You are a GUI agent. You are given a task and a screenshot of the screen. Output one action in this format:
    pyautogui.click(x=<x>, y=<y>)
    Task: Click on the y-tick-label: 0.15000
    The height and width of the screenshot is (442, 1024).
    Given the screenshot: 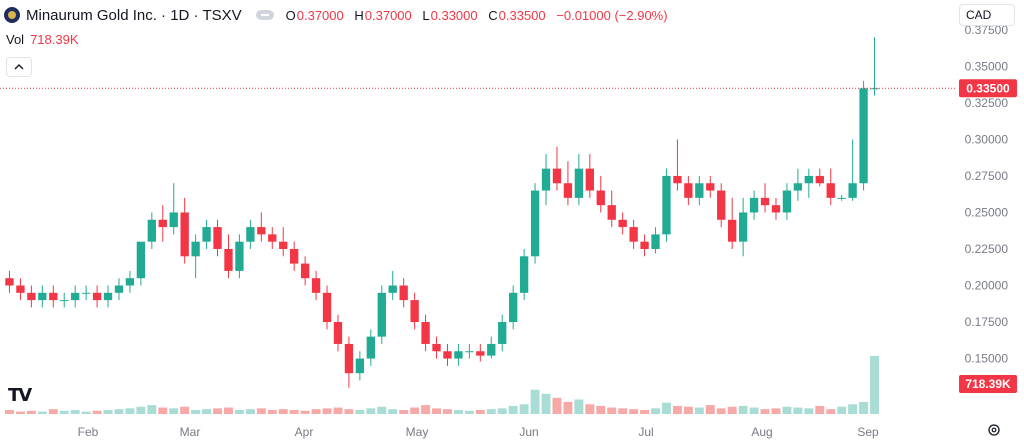 What is the action you would take?
    pyautogui.click(x=987, y=359)
    